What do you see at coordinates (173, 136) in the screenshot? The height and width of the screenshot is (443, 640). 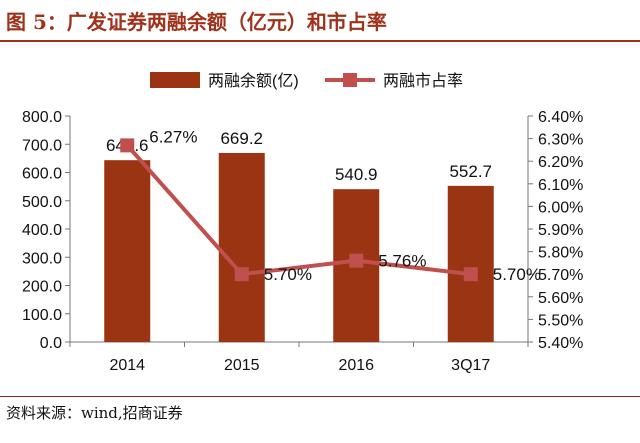 I see `share-data-label: 6.27%` at bounding box center [173, 136].